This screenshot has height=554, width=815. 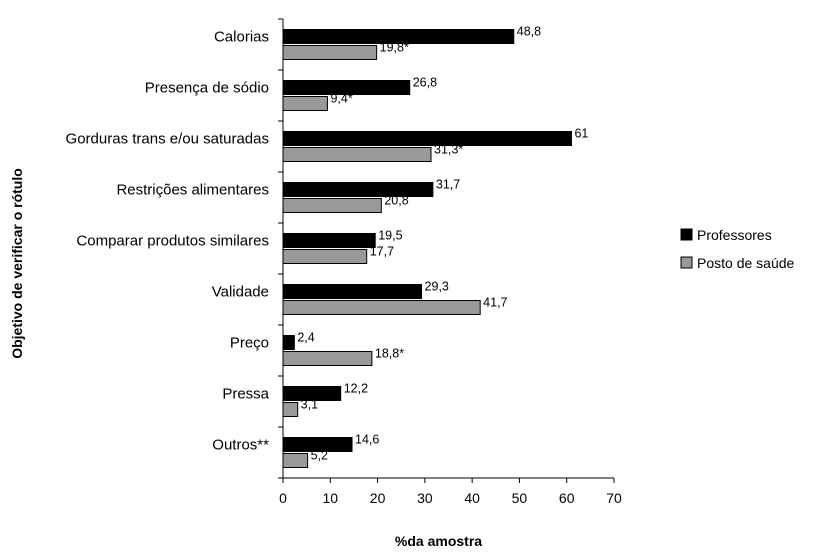 What do you see at coordinates (734, 235) in the screenshot?
I see `legend-label-professores: Professores` at bounding box center [734, 235].